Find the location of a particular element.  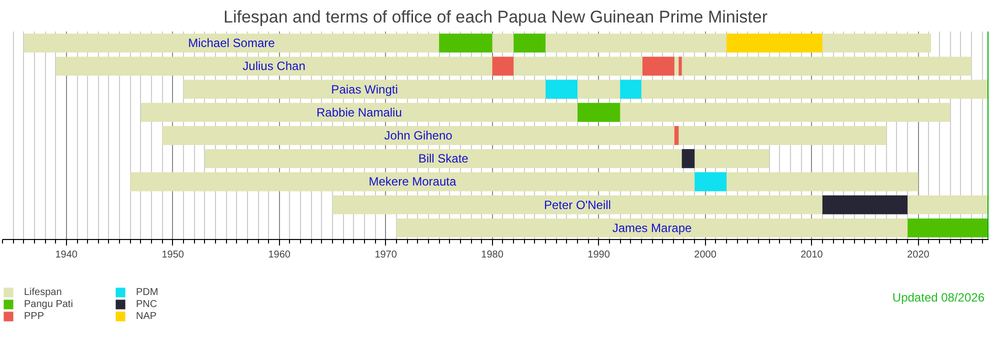

legend-label: PDM is located at coordinates (148, 292).